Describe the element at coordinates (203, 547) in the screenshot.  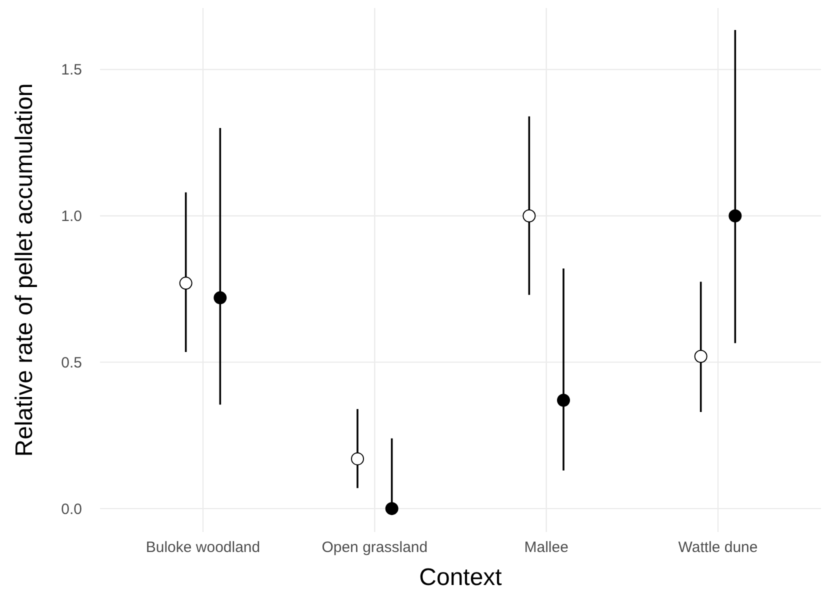
I see `x-tick-label: Buloke woodland` at that location.